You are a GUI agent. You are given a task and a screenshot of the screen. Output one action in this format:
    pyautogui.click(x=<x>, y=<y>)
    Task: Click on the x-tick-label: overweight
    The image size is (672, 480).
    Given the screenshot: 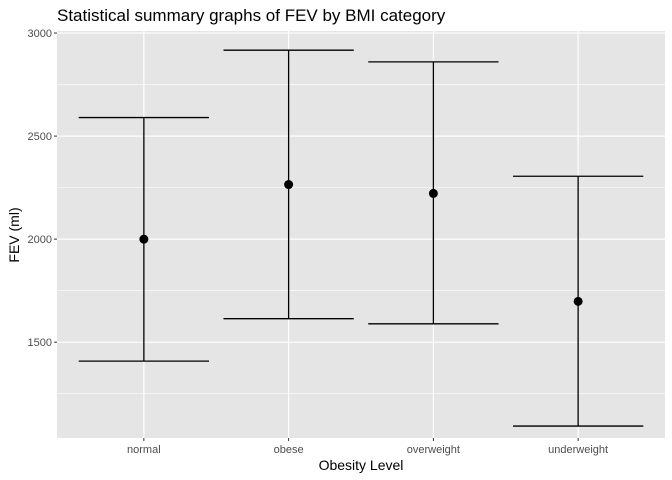 What is the action you would take?
    pyautogui.click(x=433, y=450)
    